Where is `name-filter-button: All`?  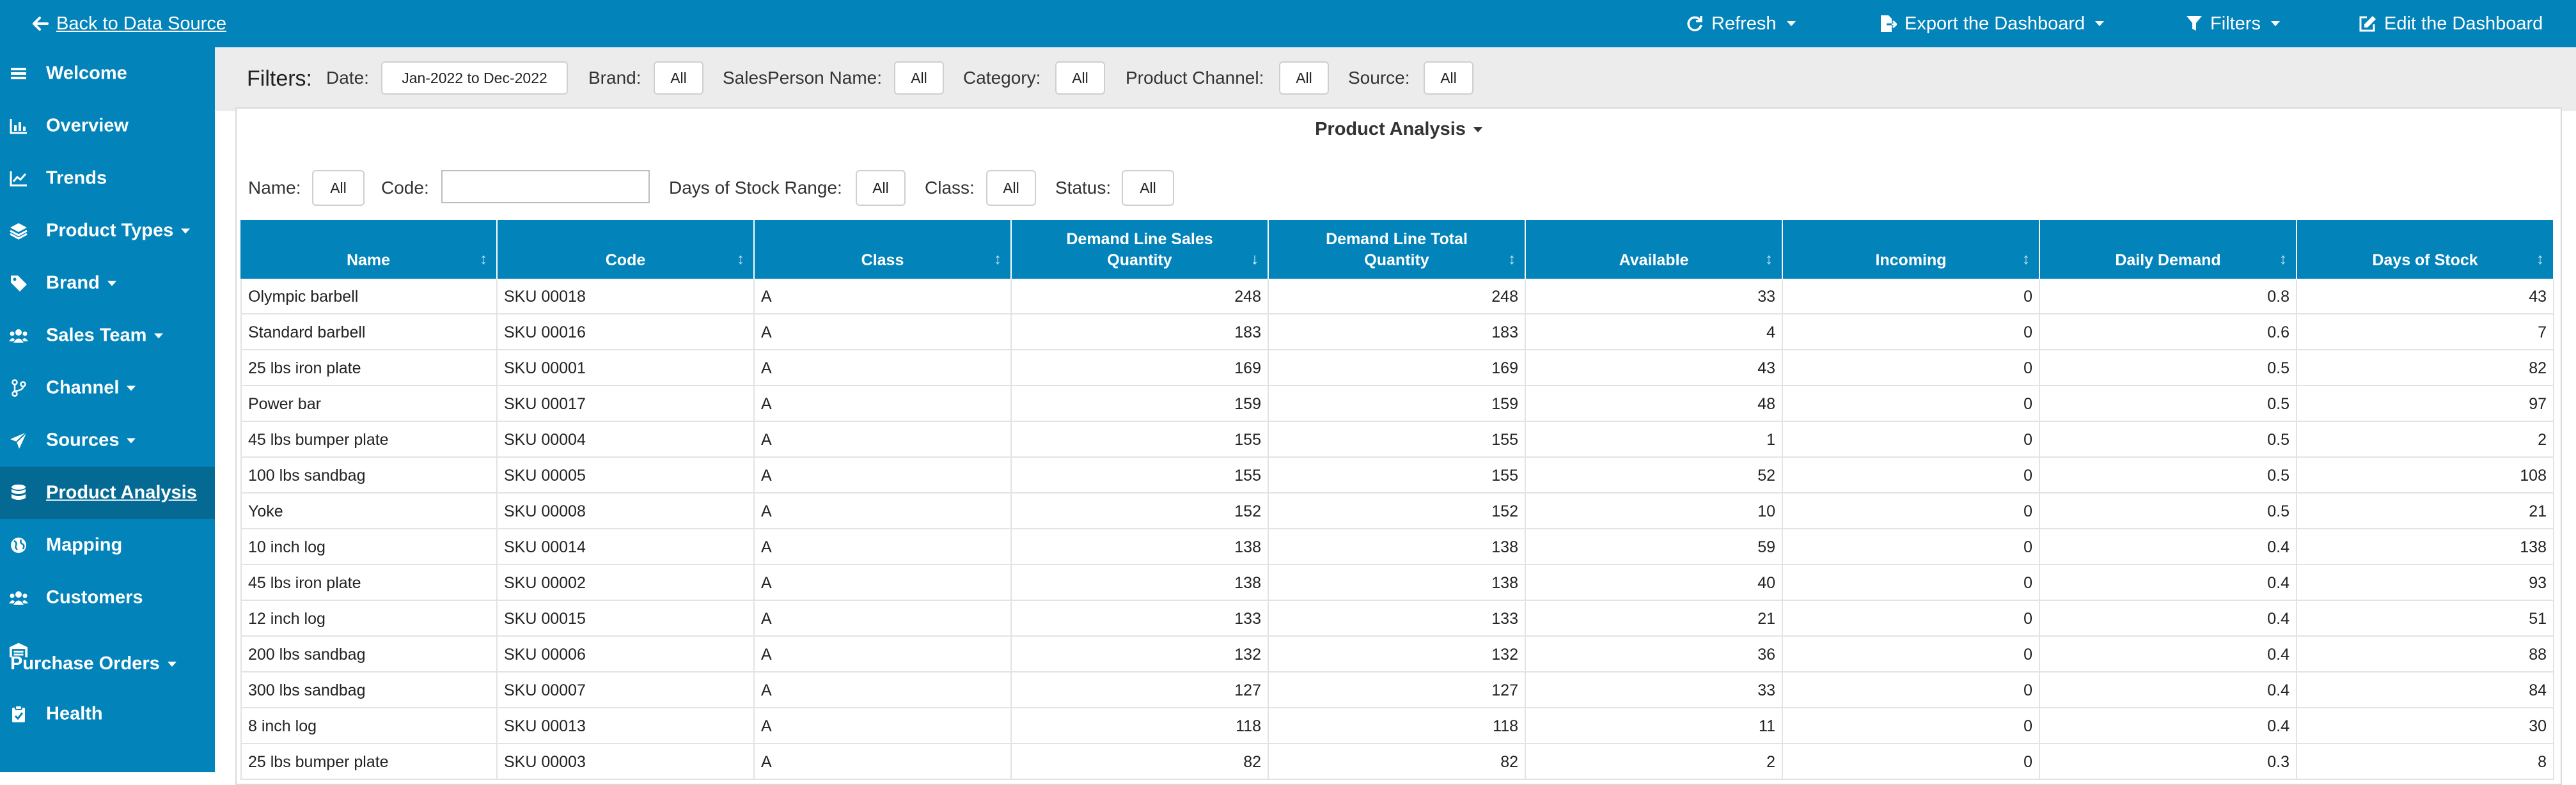 name-filter-button: All is located at coordinates (338, 188).